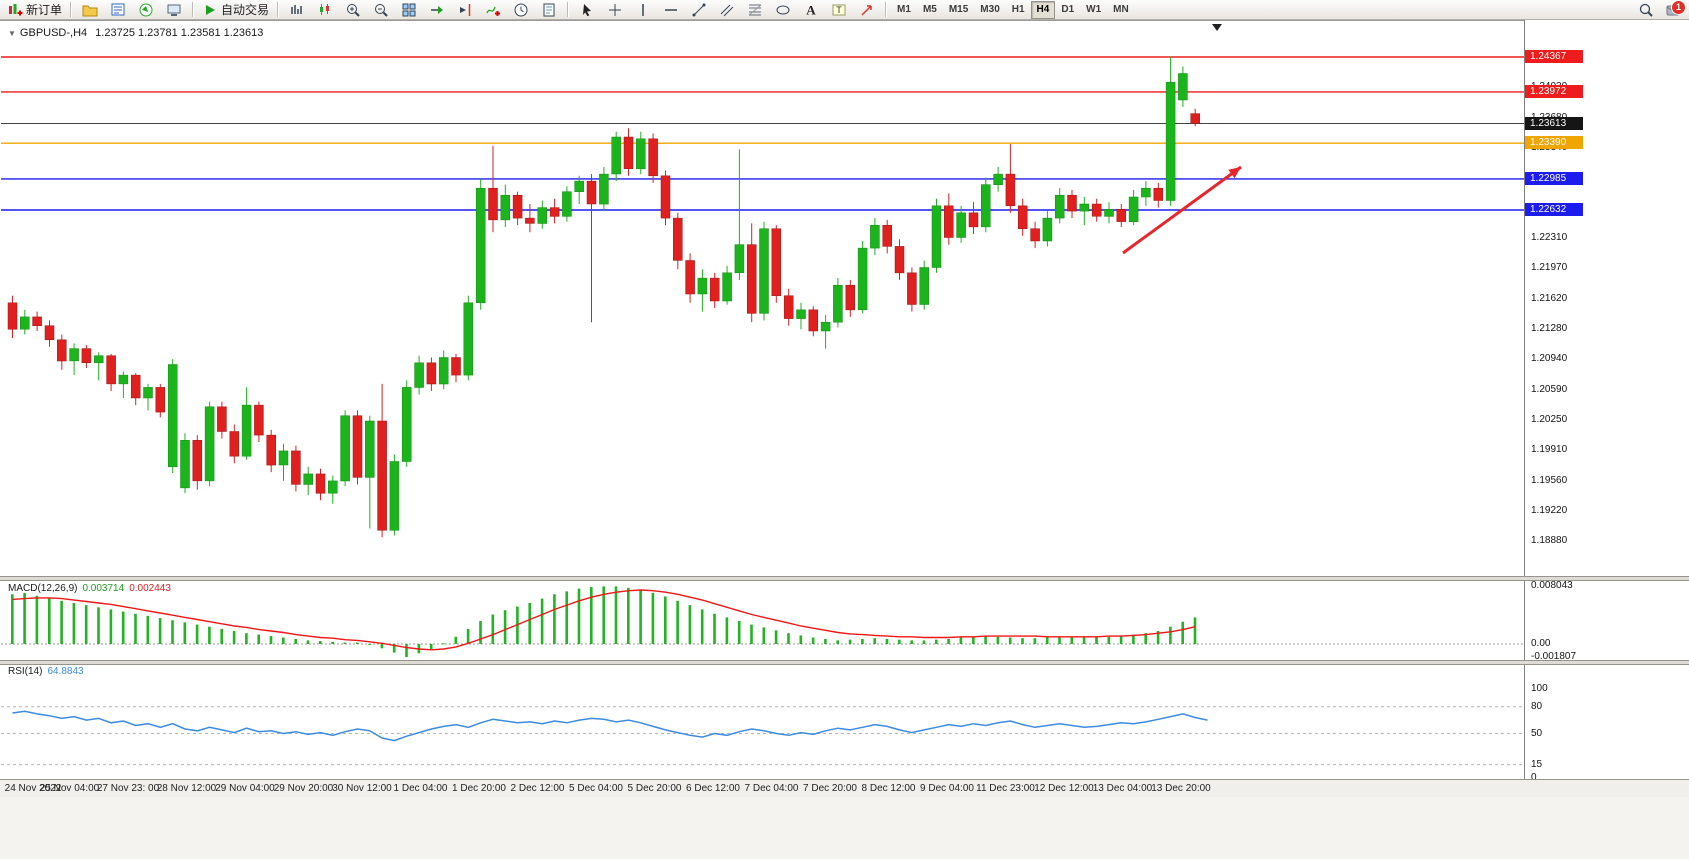 The image size is (1689, 859). Describe the element at coordinates (34, 10) in the screenshot. I see `new-order-button: 新订单` at that location.